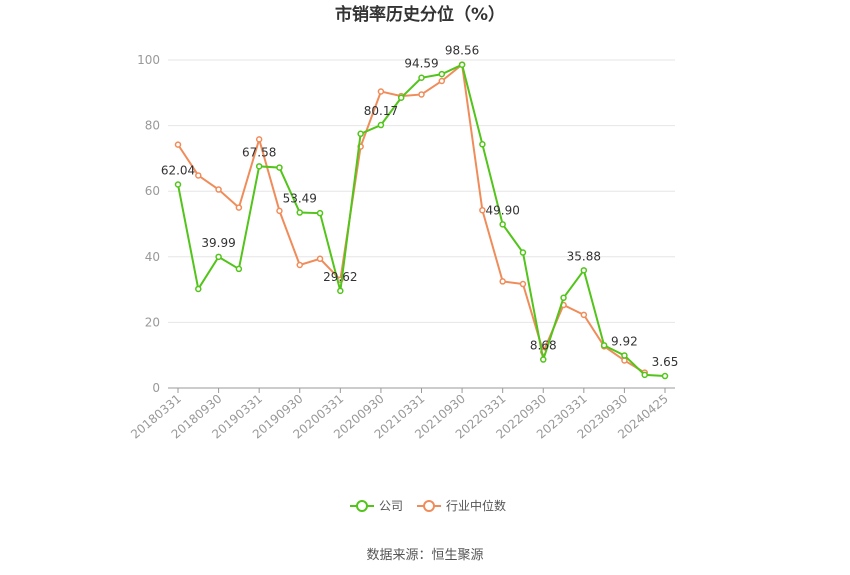 The height and width of the screenshot is (575, 850). What do you see at coordinates (156, 388) in the screenshot?
I see `y-tick-label: 0` at bounding box center [156, 388].